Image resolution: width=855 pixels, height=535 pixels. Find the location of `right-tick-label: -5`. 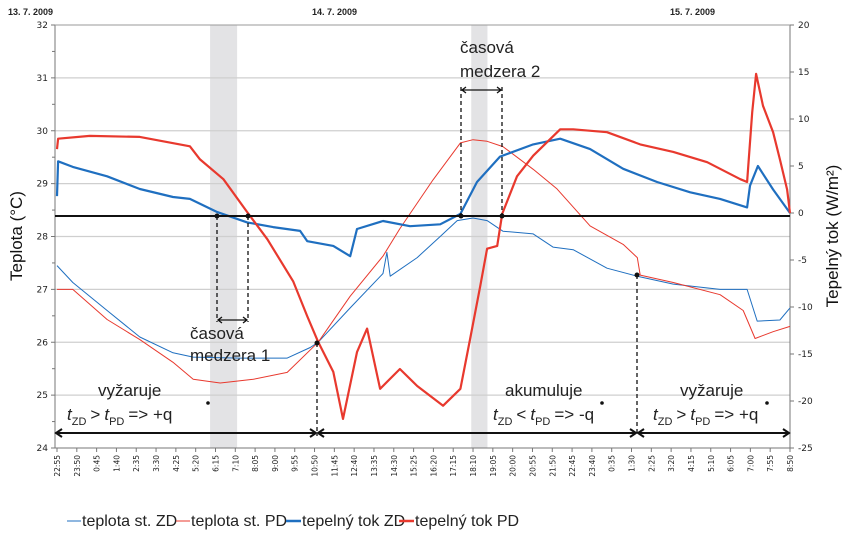

right-tick-label: -5 is located at coordinates (802, 261).